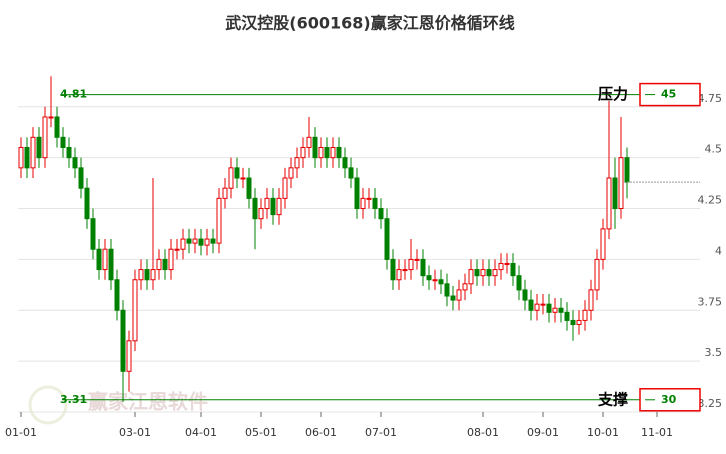 The height and width of the screenshot is (454, 726). What do you see at coordinates (21, 432) in the screenshot?
I see `x-tick-label: 01-01` at bounding box center [21, 432].